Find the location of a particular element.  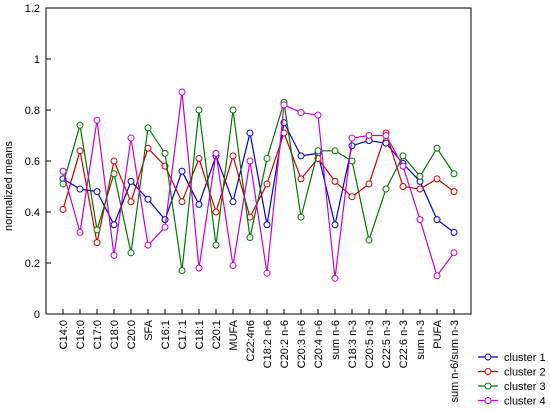

x-tick-label: MUFA is located at coordinates (234, 334).